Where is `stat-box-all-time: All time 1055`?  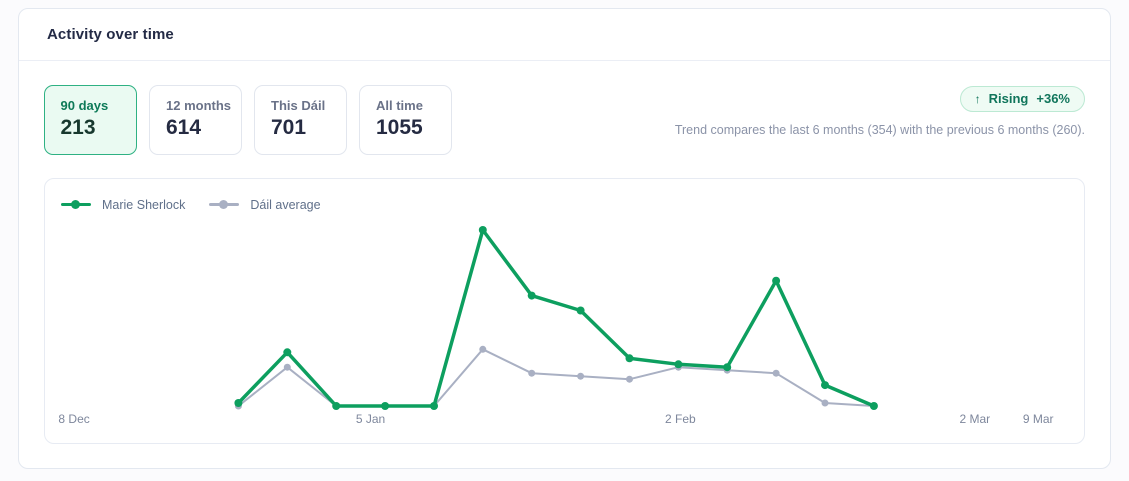 stat-box-all-time: All time 1055 is located at coordinates (405, 120).